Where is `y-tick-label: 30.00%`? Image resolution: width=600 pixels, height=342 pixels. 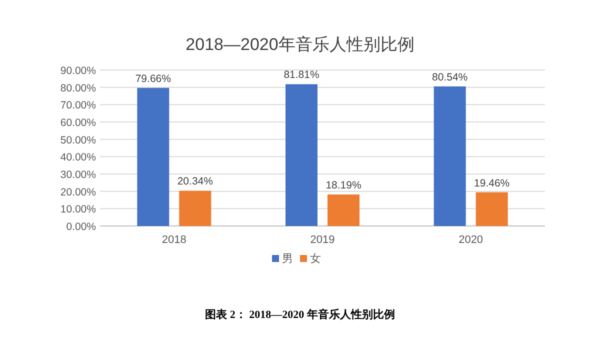
y-tick-label: 30.00% is located at coordinates (78, 175).